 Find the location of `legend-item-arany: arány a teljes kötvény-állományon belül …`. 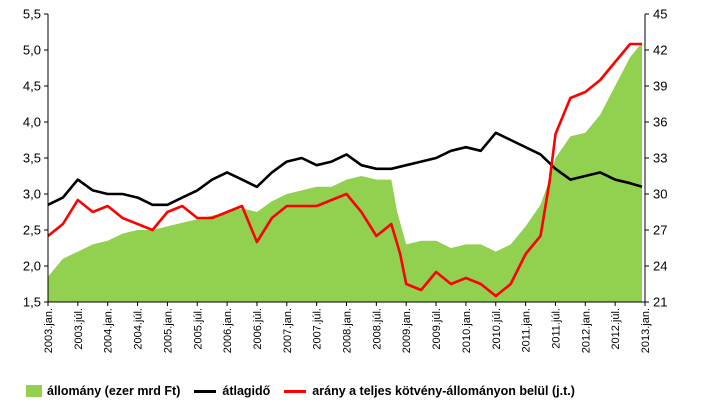

legend-item-arany: arány a teljes kötvény-állományon belül … is located at coordinates (429, 391).